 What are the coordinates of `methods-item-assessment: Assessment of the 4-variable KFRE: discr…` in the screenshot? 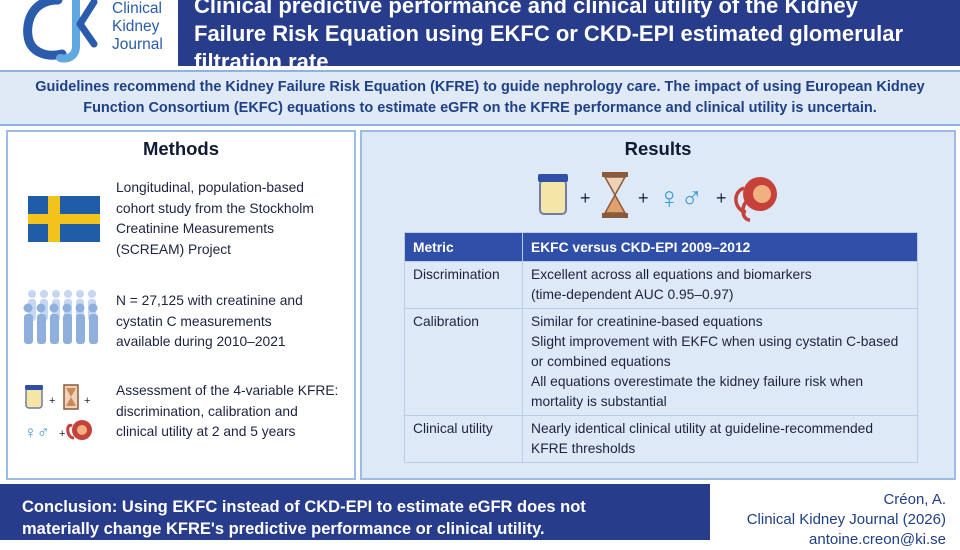 It's located at (227, 412).